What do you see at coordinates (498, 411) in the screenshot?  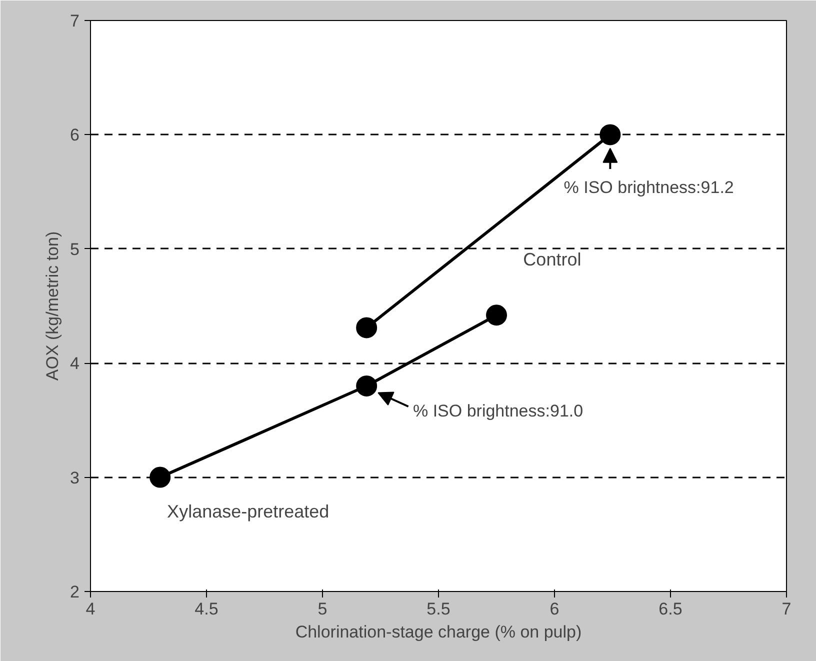 I see `annotation: % ISO brightness:91.0` at bounding box center [498, 411].